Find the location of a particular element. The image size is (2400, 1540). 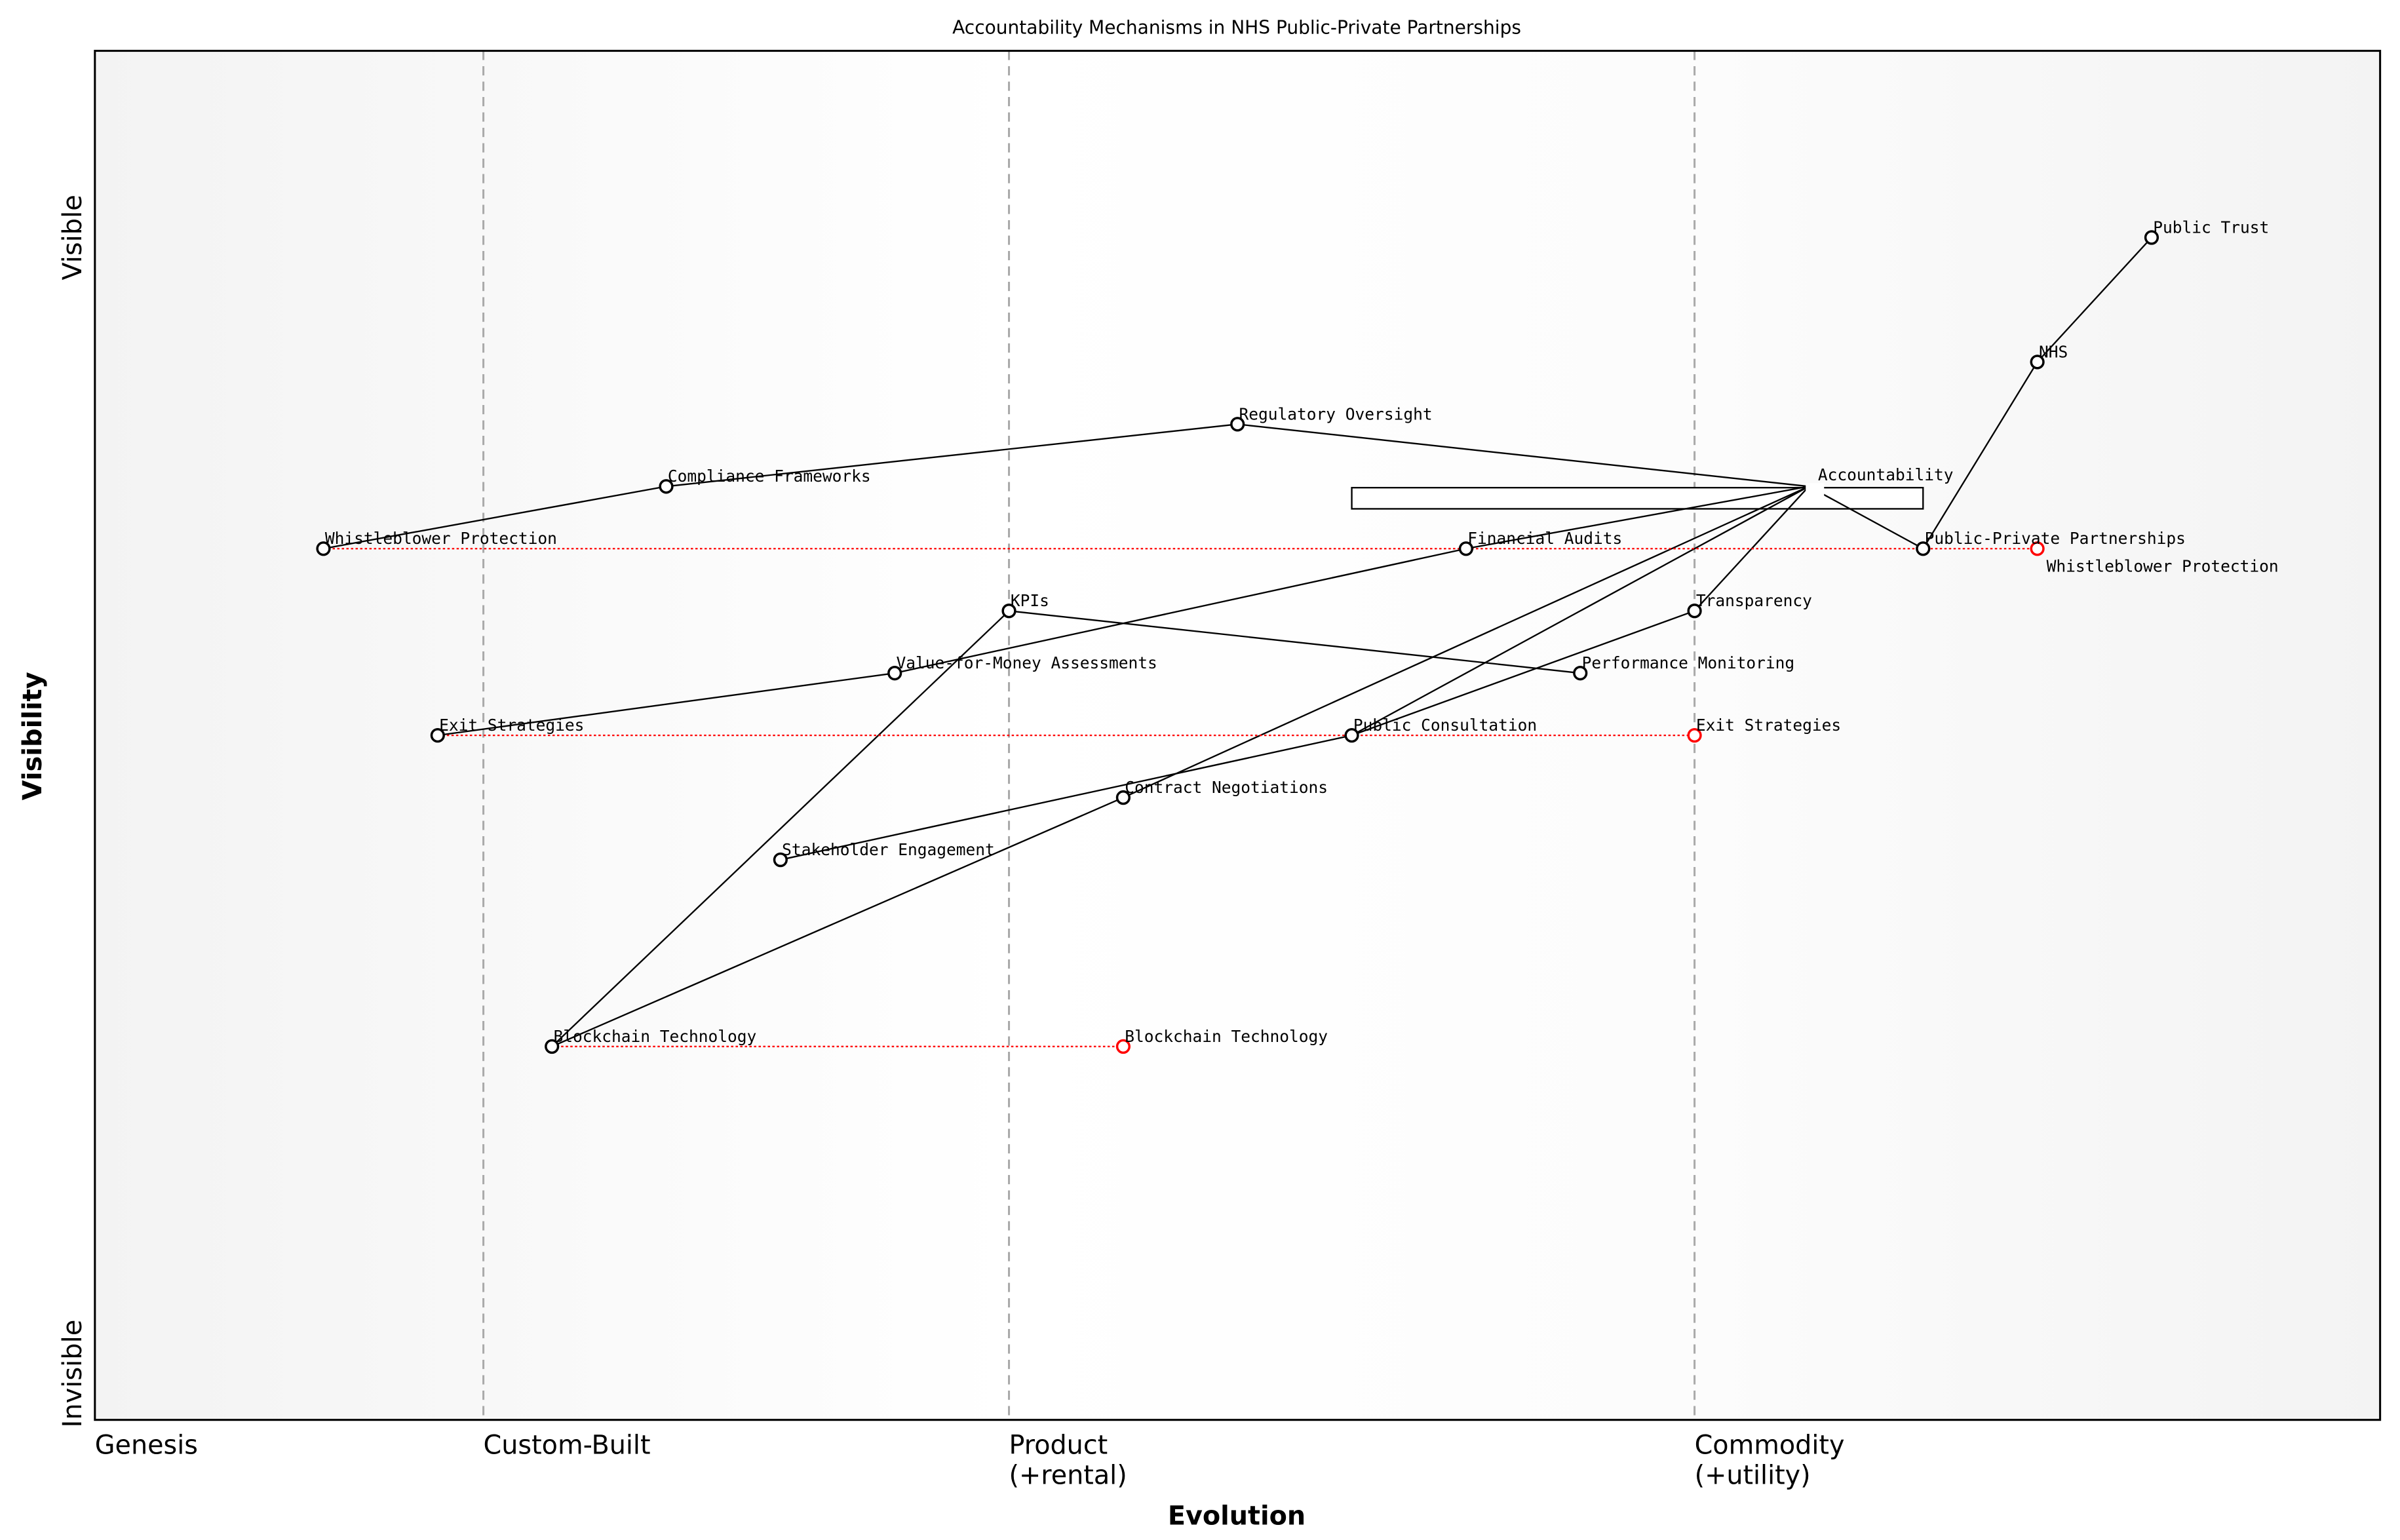

component-label: Accountability is located at coordinates (1886, 474).